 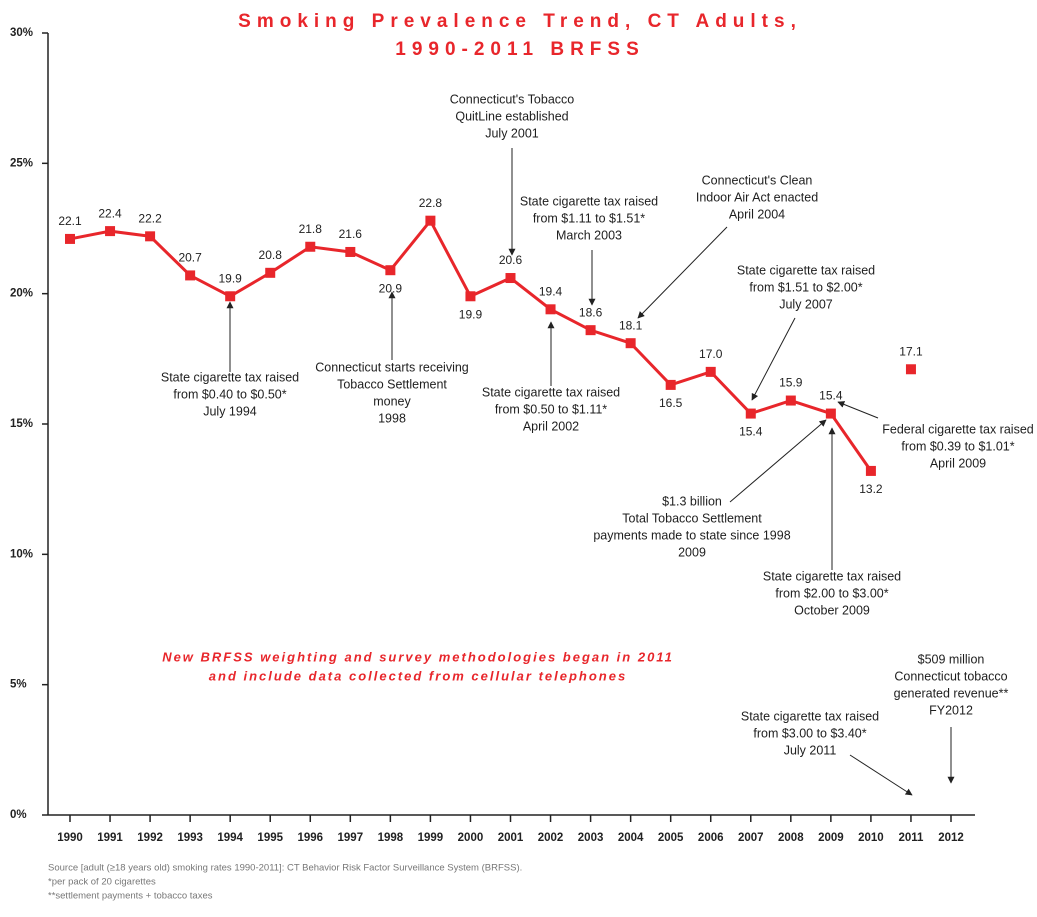 I want to click on annotation: from $1.11 to $1.51*, so click(x=589, y=218).